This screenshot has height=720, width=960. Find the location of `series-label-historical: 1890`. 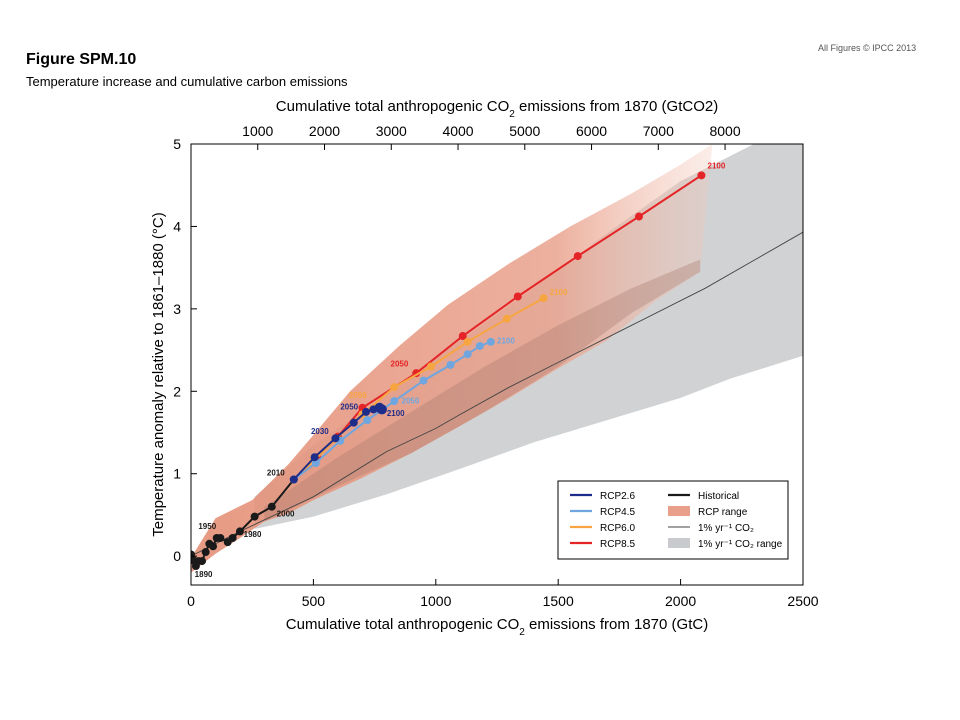

series-label-historical: 1890 is located at coordinates (204, 574).